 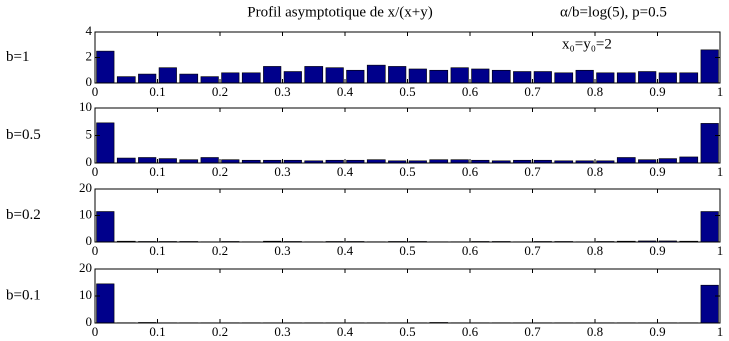 What do you see at coordinates (89, 30) in the screenshot?
I see `y-tick-label: 4` at bounding box center [89, 30].